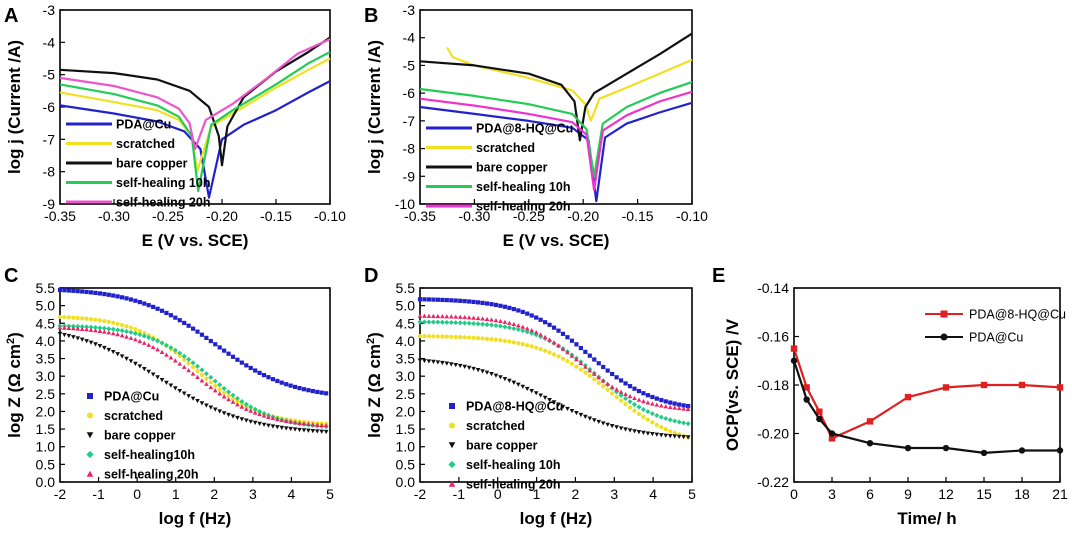  I want to click on x-tick-label: 1, so click(176, 494).